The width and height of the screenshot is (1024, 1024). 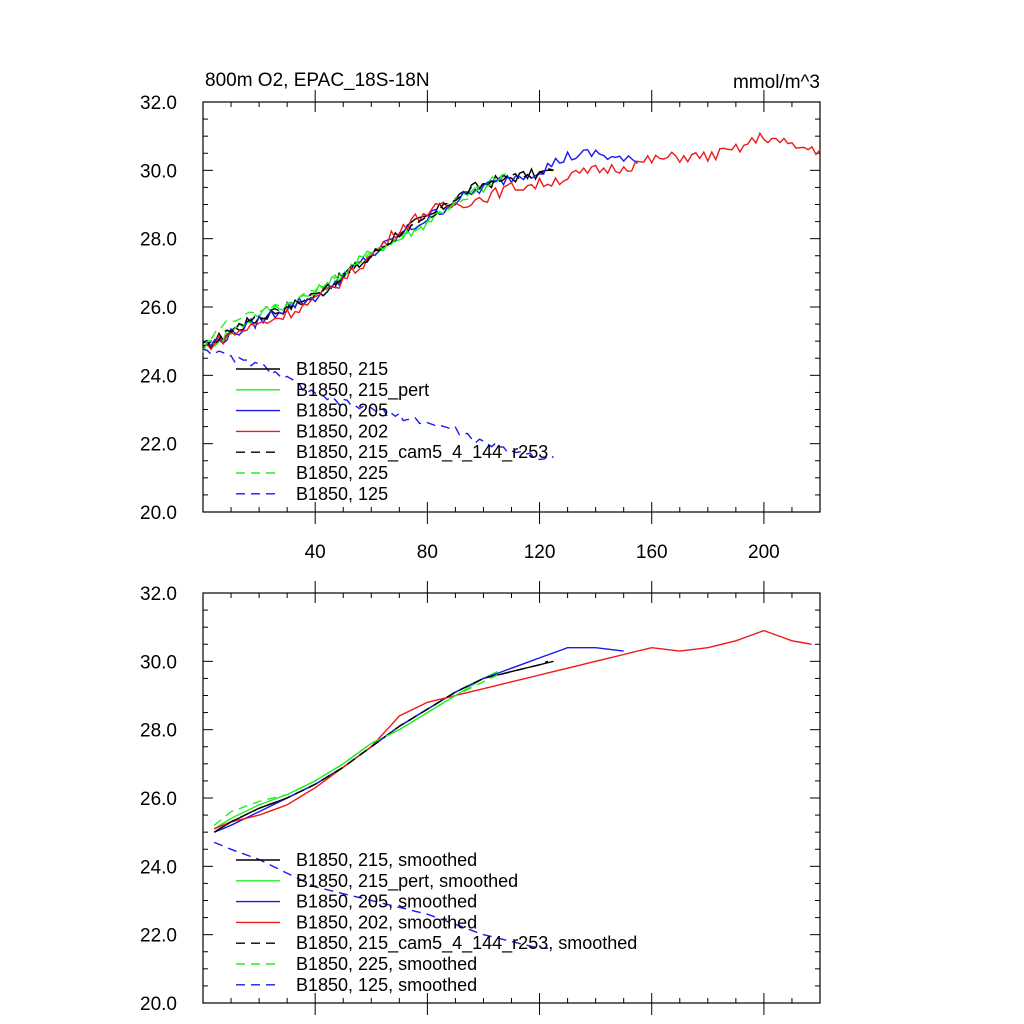 What do you see at coordinates (342, 369) in the screenshot?
I see `legend-label: B1850, 215` at bounding box center [342, 369].